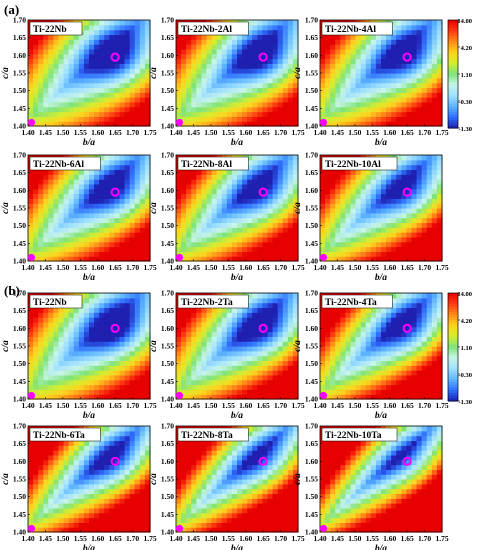  What do you see at coordinates (464, 21) in the screenshot?
I see `colorbar-tick-label: 14.00` at bounding box center [464, 21].